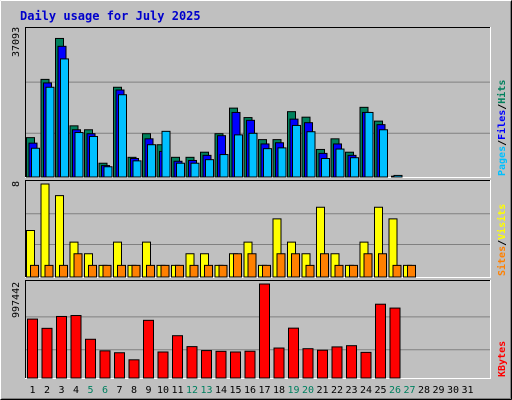 Image resolution: width=512 pixels, height=400 pixels. I want to click on svg-text: Pages/Files/Hits, so click(502, 128).